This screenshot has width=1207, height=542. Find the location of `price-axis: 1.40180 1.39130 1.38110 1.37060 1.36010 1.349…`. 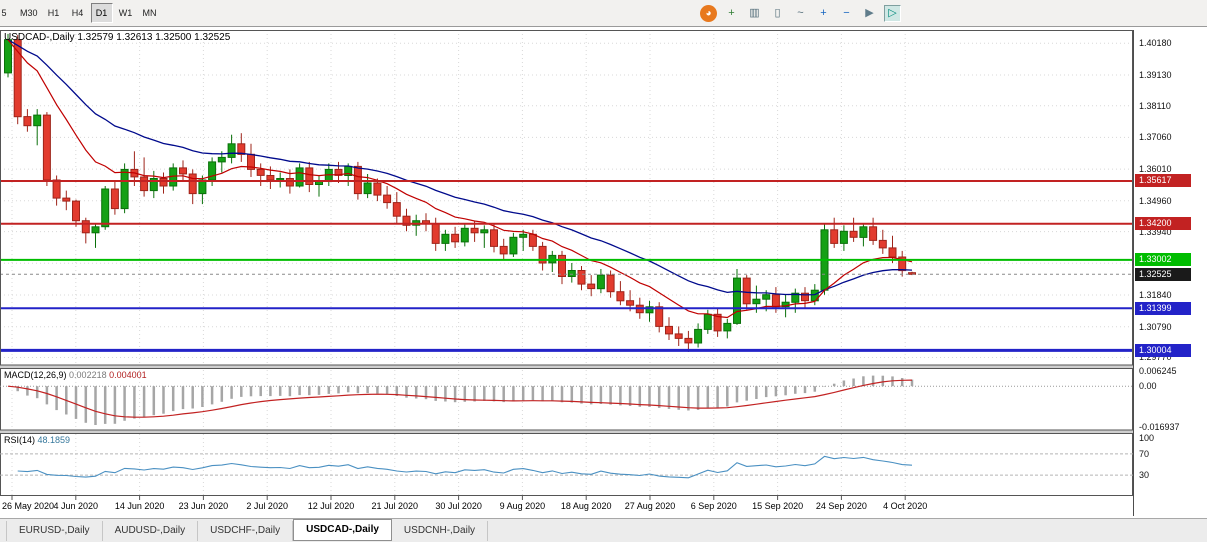

price-axis: 1.40180 1.39130 1.38110 1.37060 1.36010 1.349… is located at coordinates (1170, 273).